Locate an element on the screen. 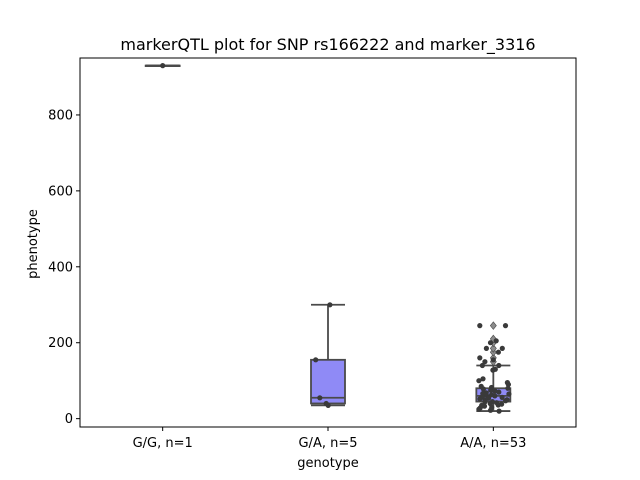  y-tick-label: 600 is located at coordinates (60, 191).